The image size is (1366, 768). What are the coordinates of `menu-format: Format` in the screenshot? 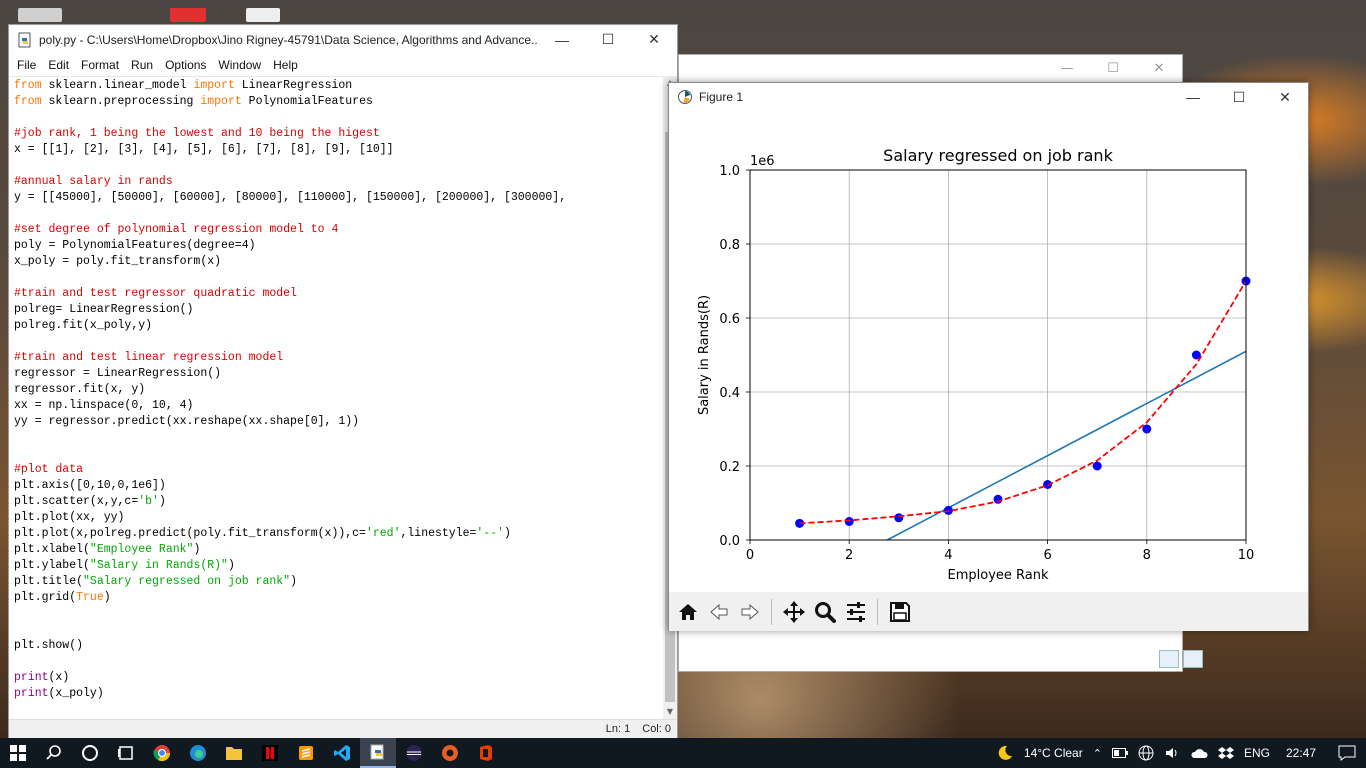 It's located at (100, 65).